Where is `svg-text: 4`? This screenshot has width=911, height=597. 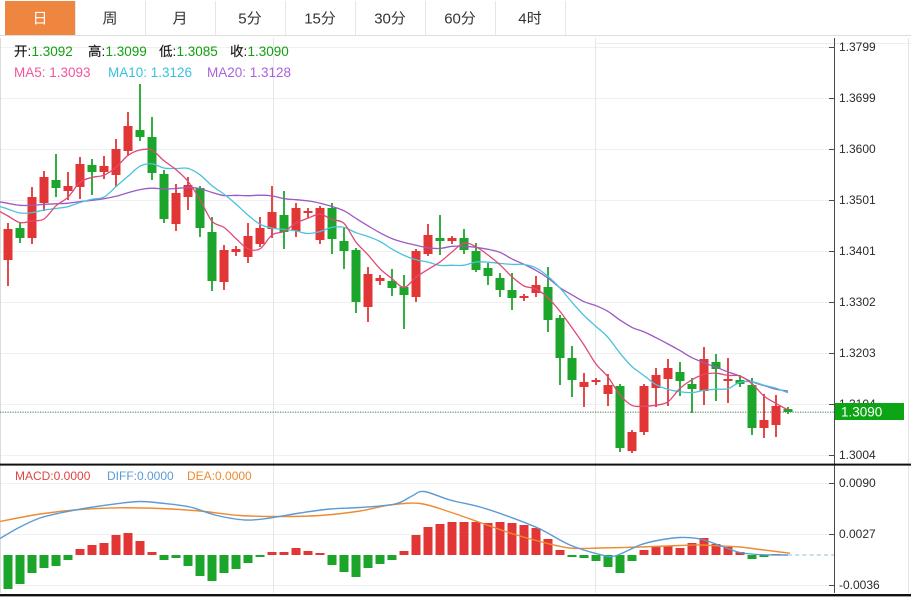
svg-text: 4 is located at coordinates (522, 19).